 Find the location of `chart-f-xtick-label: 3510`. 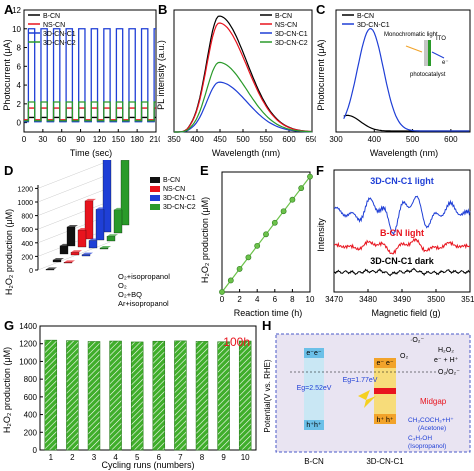

chart-f-xtick-label: 3510 is located at coordinates (467, 299).